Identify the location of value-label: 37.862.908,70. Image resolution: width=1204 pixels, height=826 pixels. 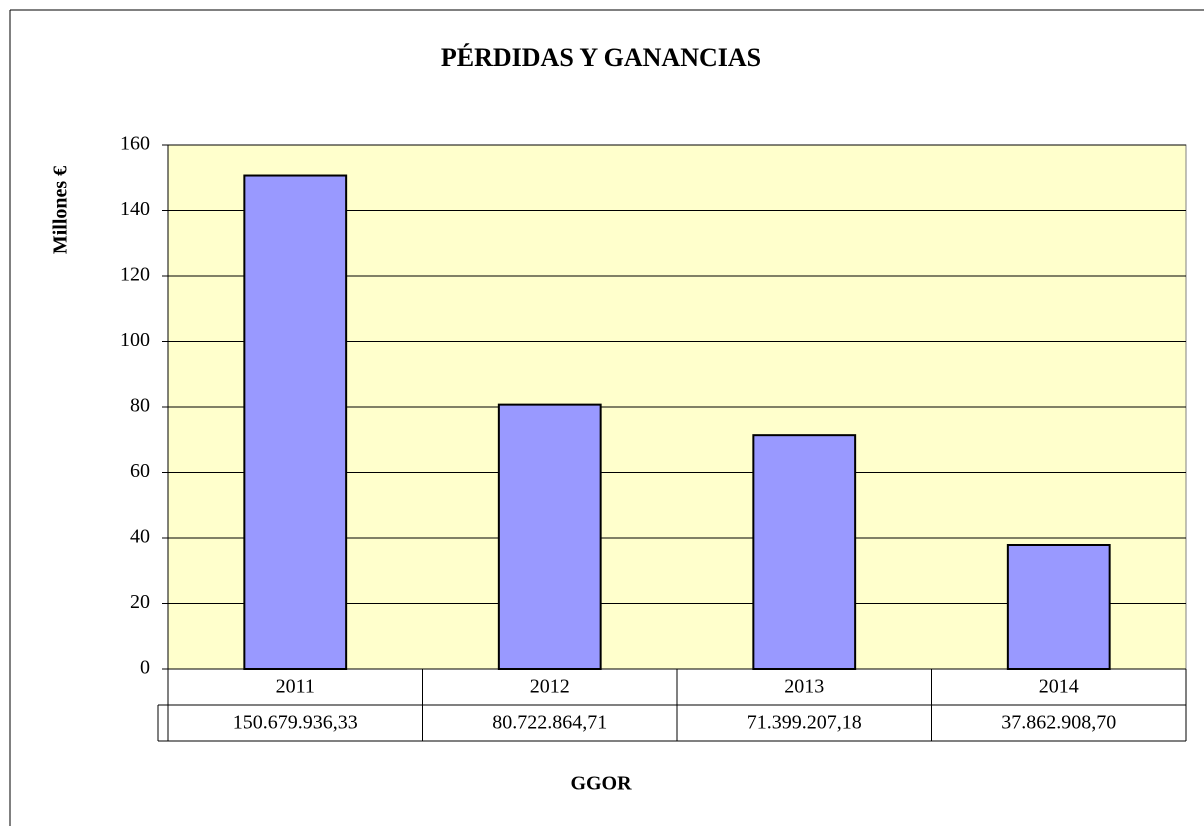
(1058, 723).